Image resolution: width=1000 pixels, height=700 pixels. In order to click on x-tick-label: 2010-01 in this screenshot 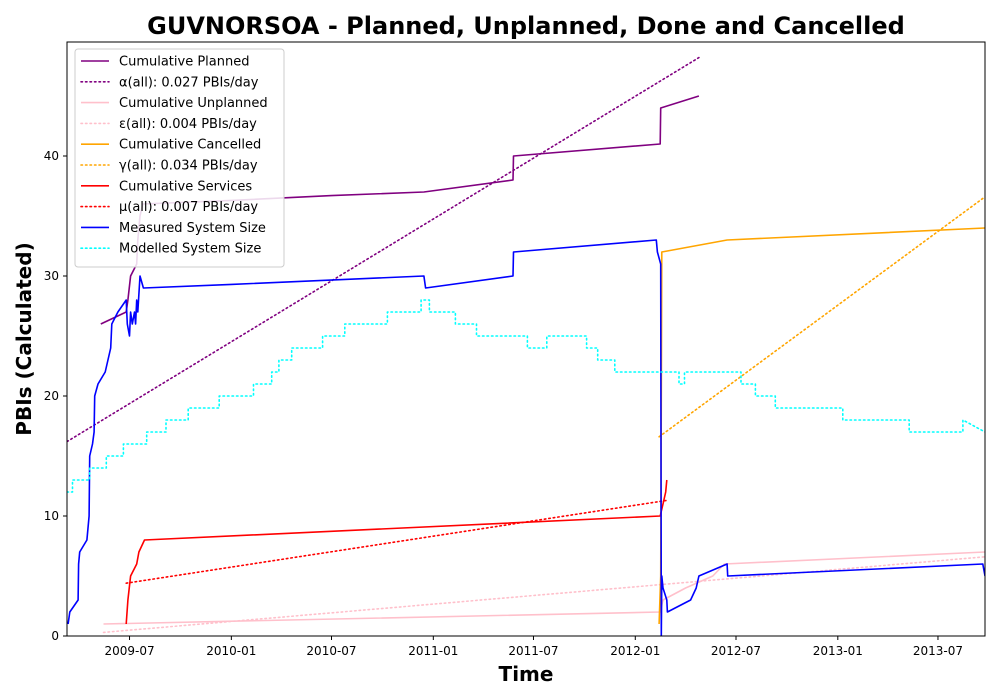, I will do `click(231, 651)`.